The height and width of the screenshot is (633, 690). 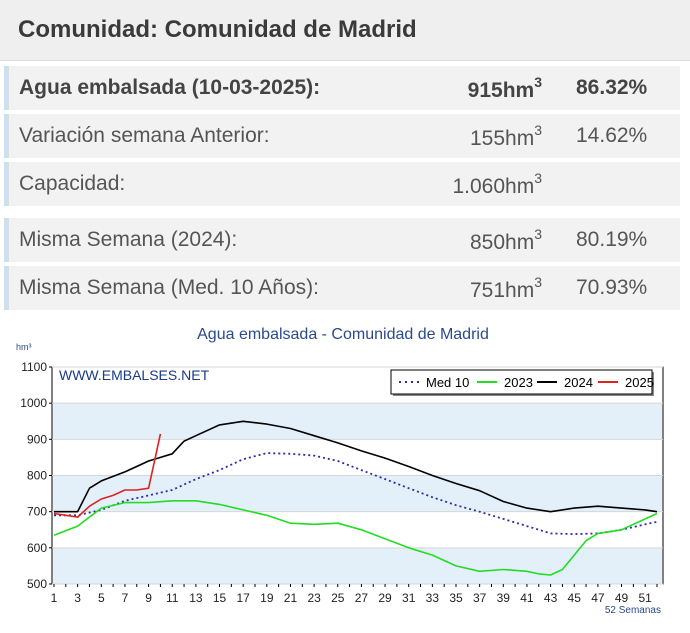 What do you see at coordinates (504, 88) in the screenshot?
I see `row-value: 915hm3` at bounding box center [504, 88].